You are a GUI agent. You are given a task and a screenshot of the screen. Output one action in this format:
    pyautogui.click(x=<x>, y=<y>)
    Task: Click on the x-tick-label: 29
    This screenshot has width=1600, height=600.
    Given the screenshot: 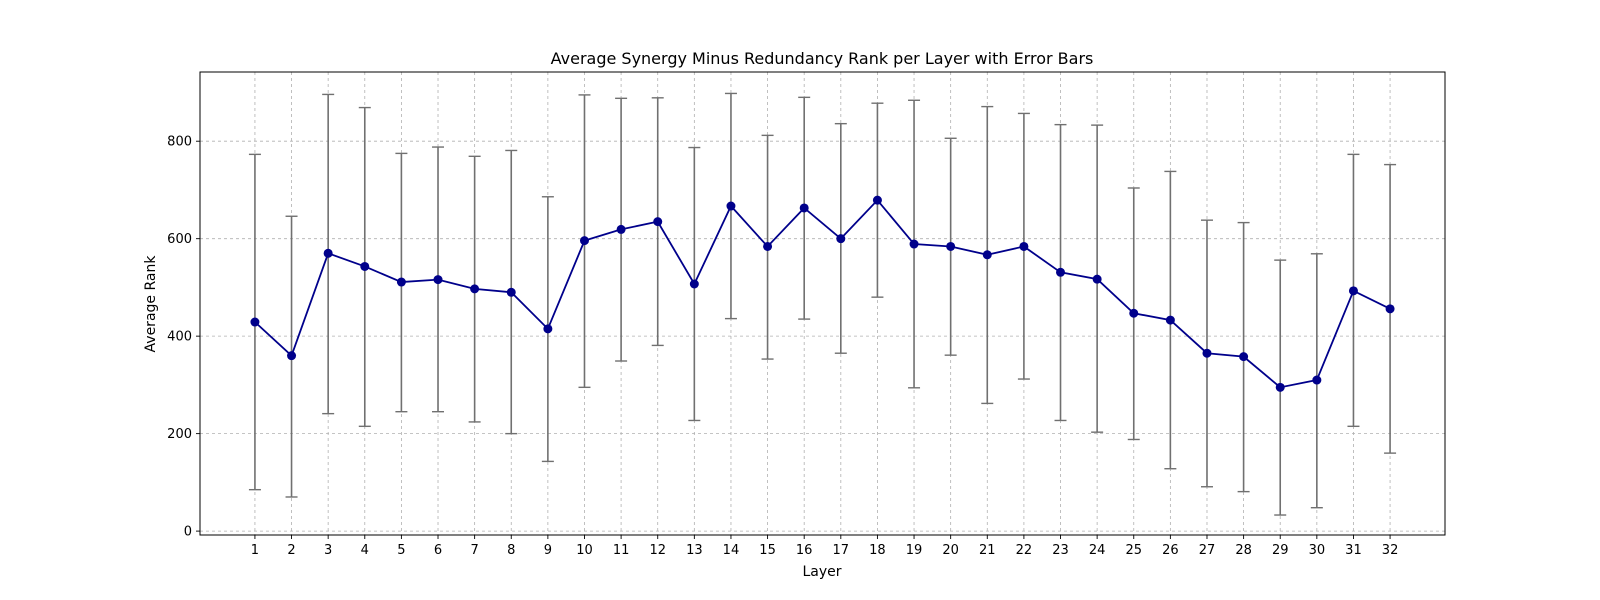 What is the action you would take?
    pyautogui.click(x=1280, y=550)
    